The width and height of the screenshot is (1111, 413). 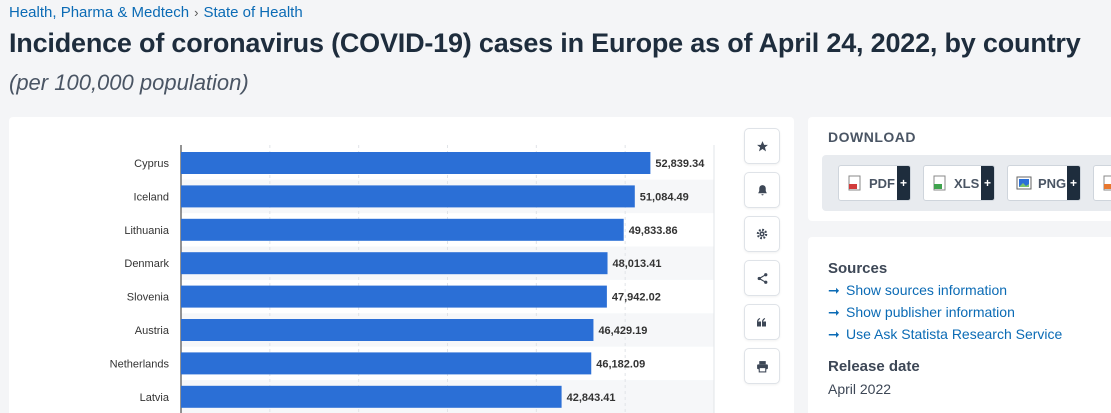 What do you see at coordinates (155, 398) in the screenshot?
I see `category-label: Latvia` at bounding box center [155, 398].